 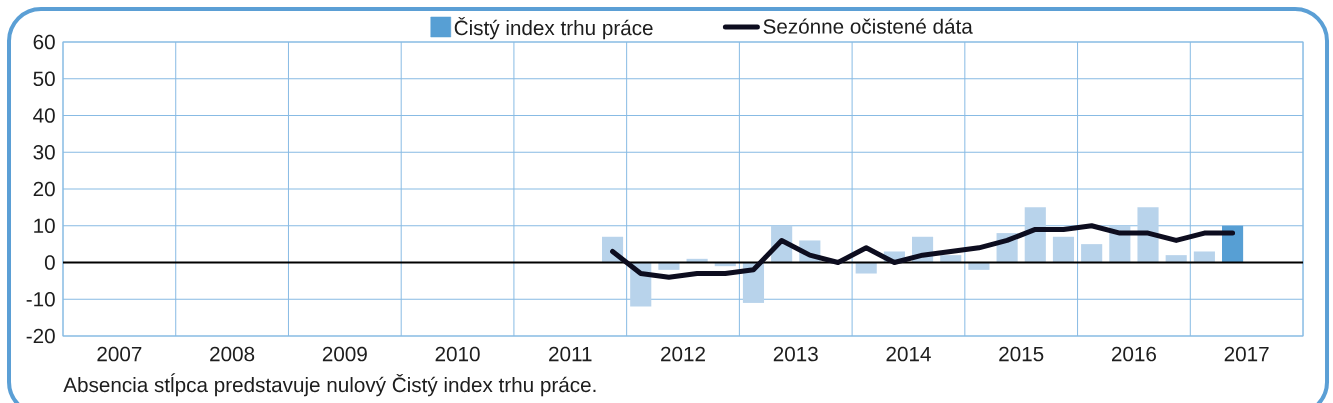 What do you see at coordinates (44, 152) in the screenshot?
I see `y-tick-label: 30` at bounding box center [44, 152].